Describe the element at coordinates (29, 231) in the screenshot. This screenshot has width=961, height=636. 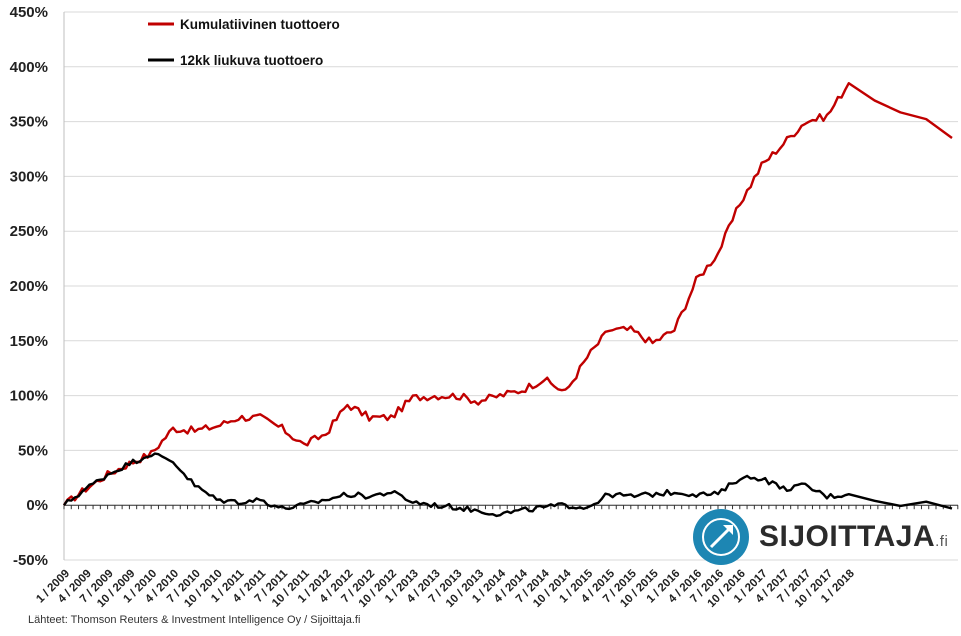
I see `y-tick-label: 250%` at that location.